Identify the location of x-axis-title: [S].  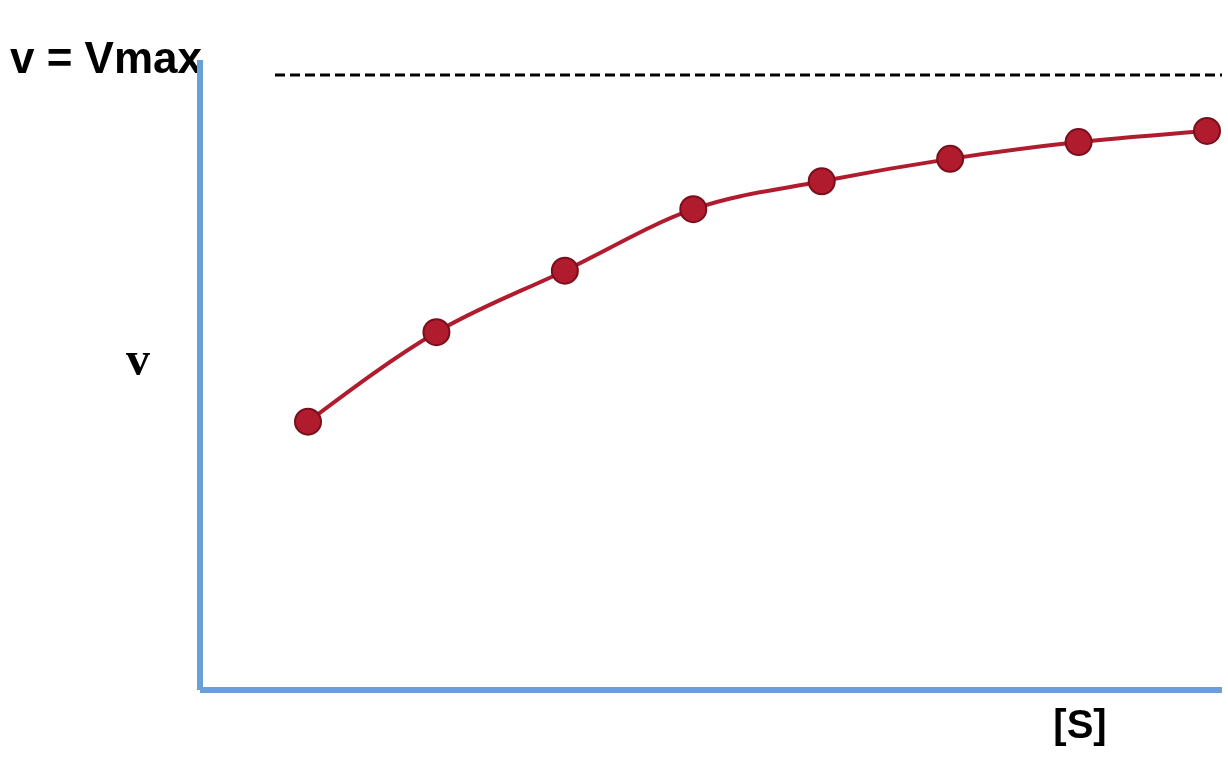
(1080, 724).